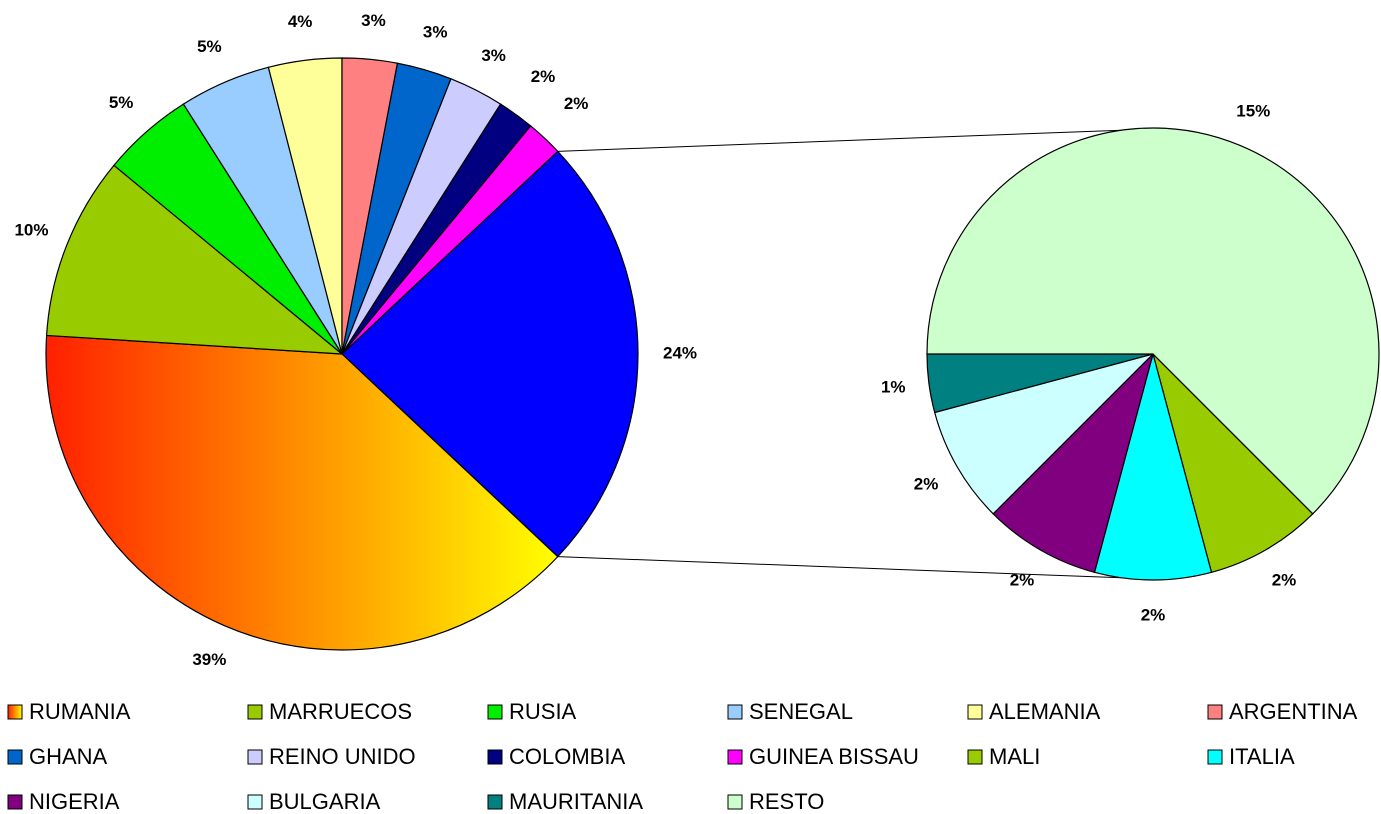 The width and height of the screenshot is (1381, 814). I want to click on legend-label: ALEMANIA, so click(1045, 711).